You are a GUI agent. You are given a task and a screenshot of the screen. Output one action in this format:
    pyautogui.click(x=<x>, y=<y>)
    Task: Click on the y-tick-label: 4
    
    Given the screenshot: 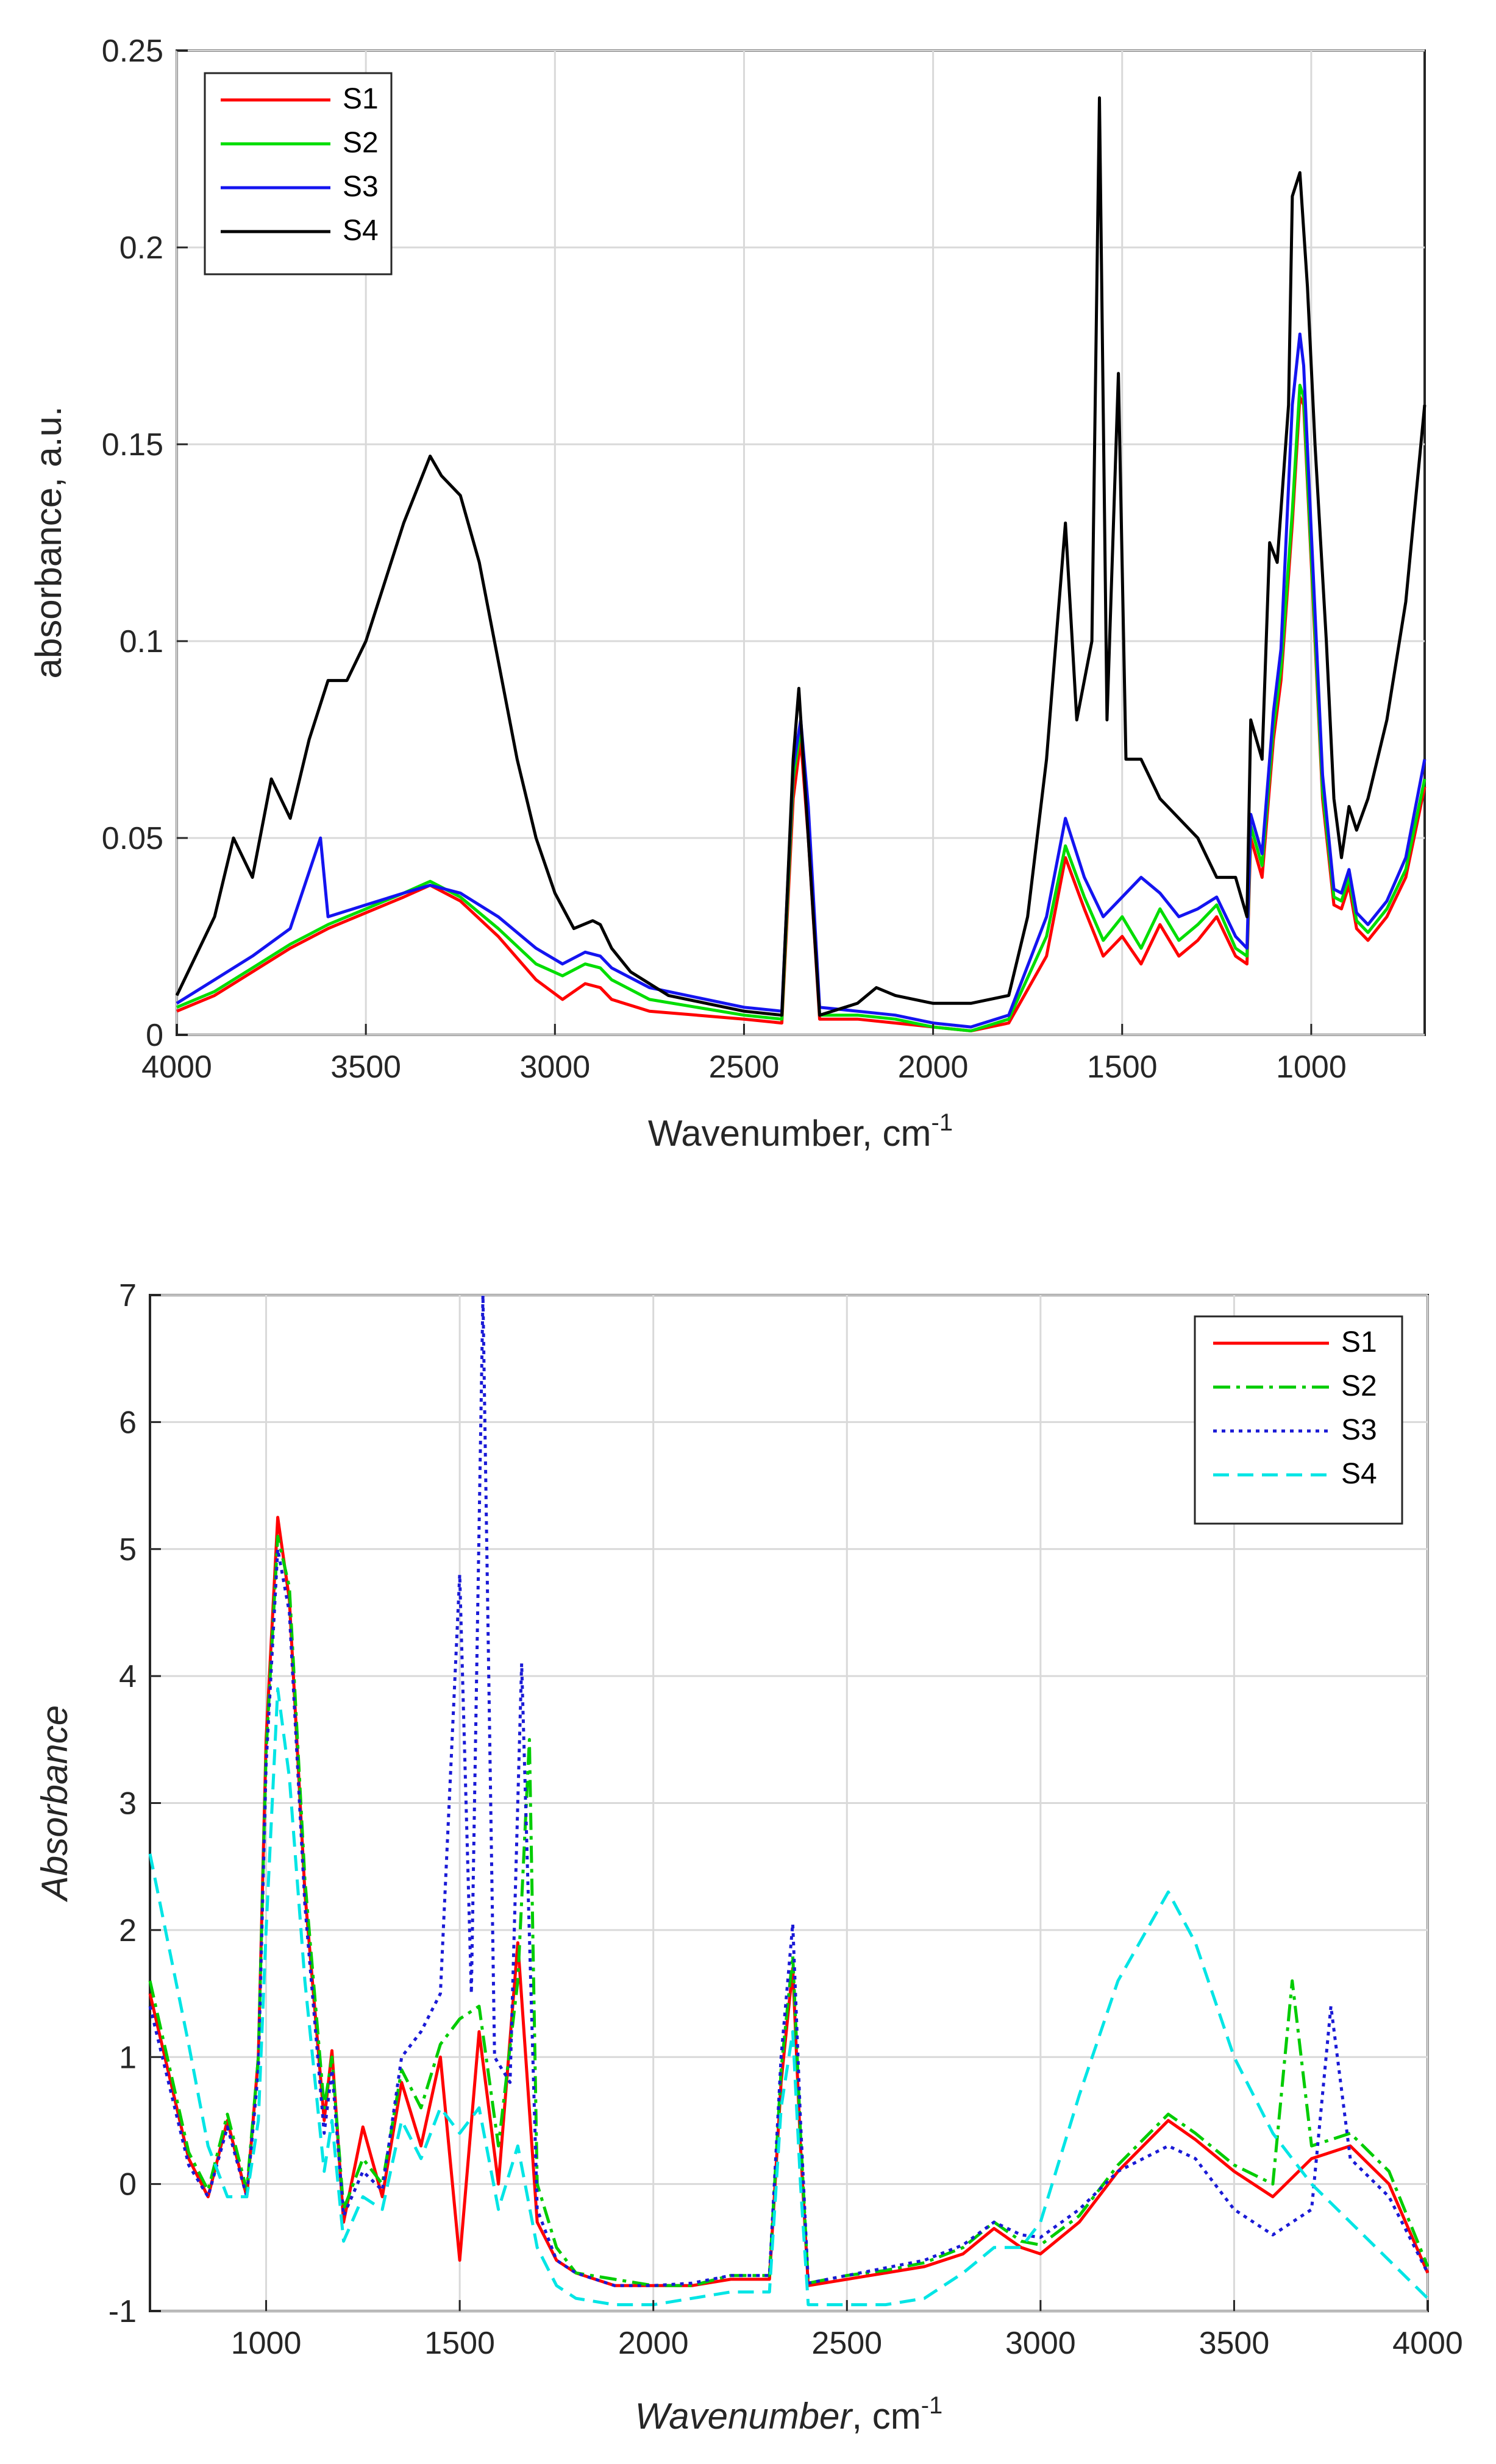 What is the action you would take?
    pyautogui.click(x=128, y=1676)
    